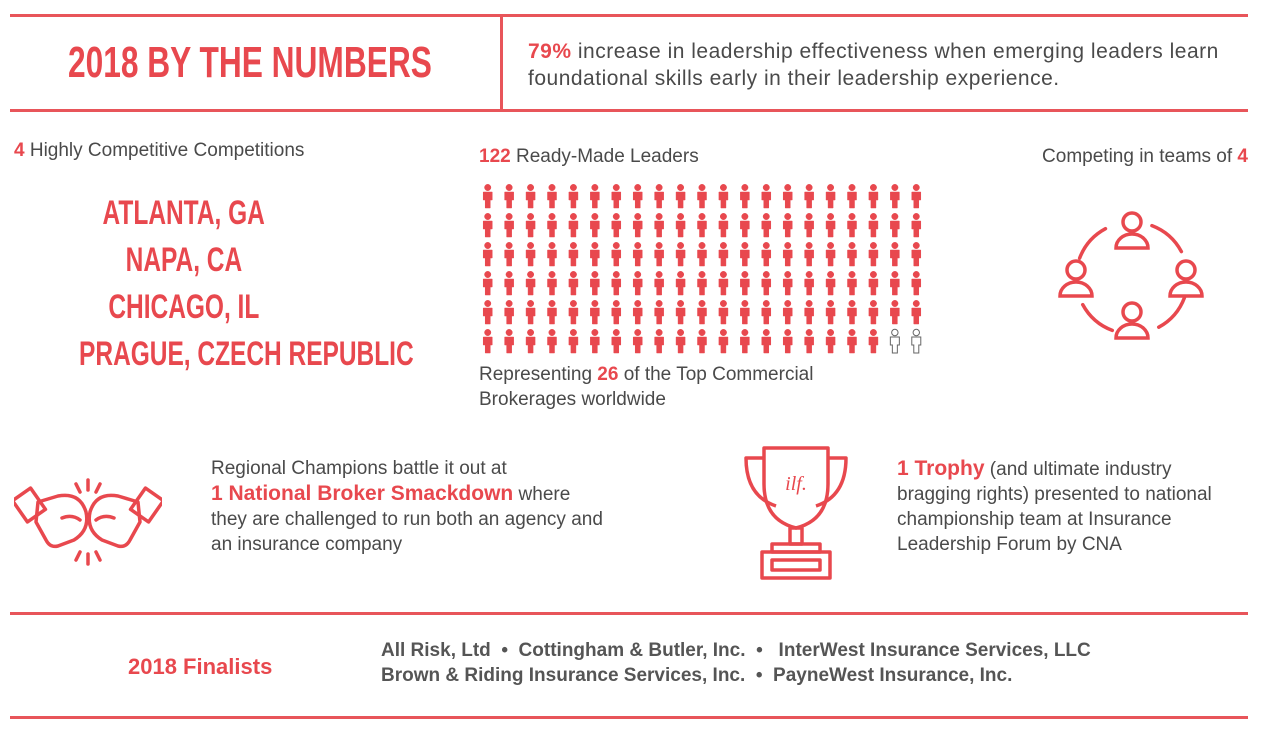 The image size is (1268, 729). I want to click on finalists-title: 2018 Finalists, so click(200, 666).